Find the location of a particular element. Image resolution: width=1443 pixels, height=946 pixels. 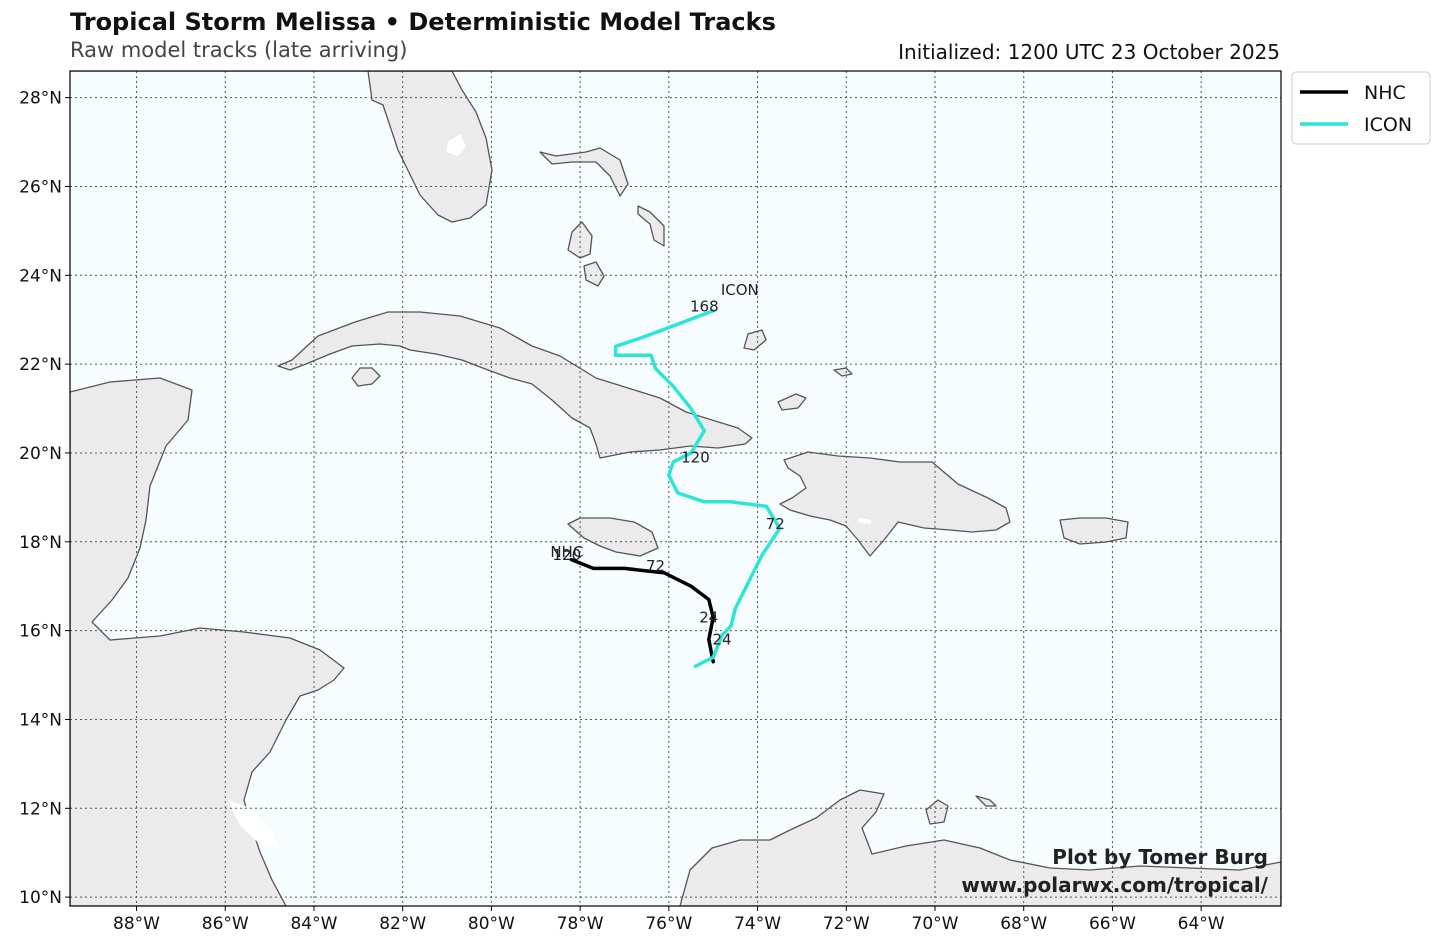

lat-tick-label: 28°N is located at coordinates (40, 99).